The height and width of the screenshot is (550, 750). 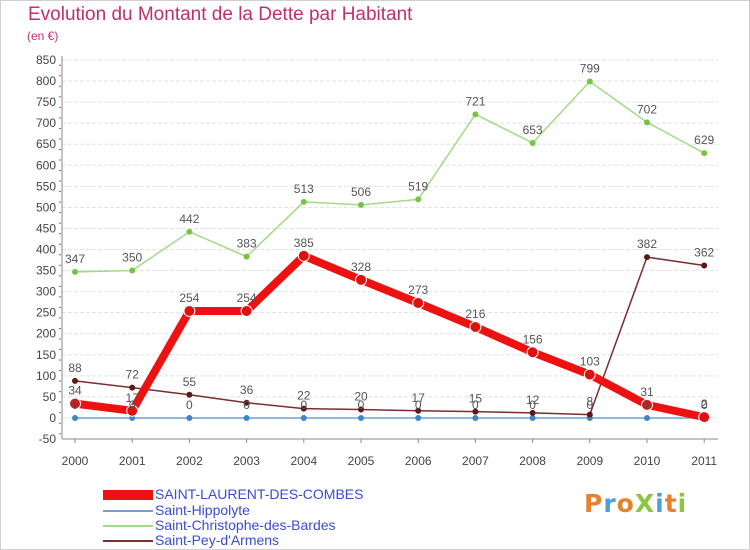 I want to click on y-tick-label: 600, so click(x=46, y=165).